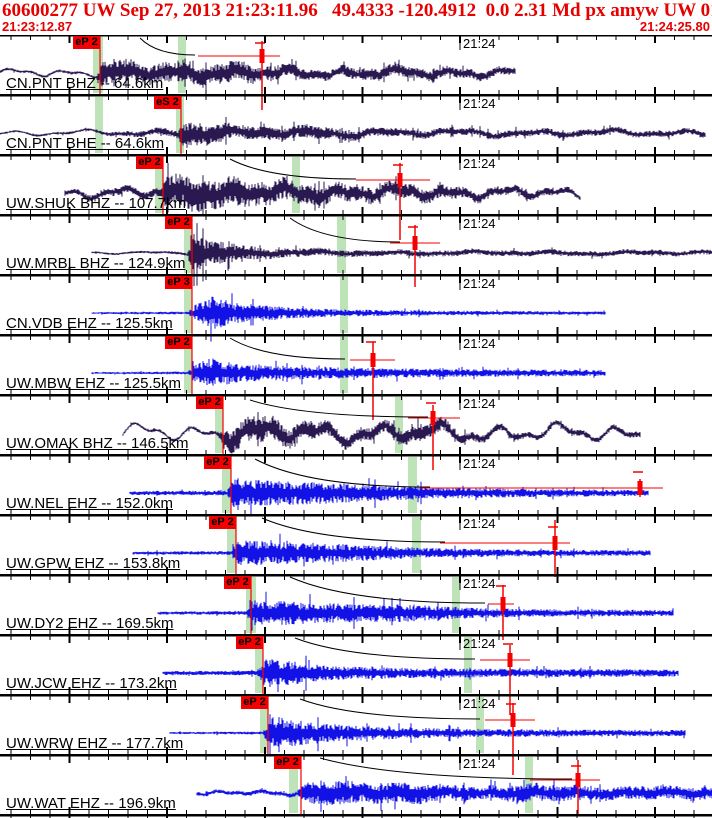 The width and height of the screenshot is (712, 818). What do you see at coordinates (178, 282) in the screenshot?
I see `pick-flag: eP 3` at bounding box center [178, 282].